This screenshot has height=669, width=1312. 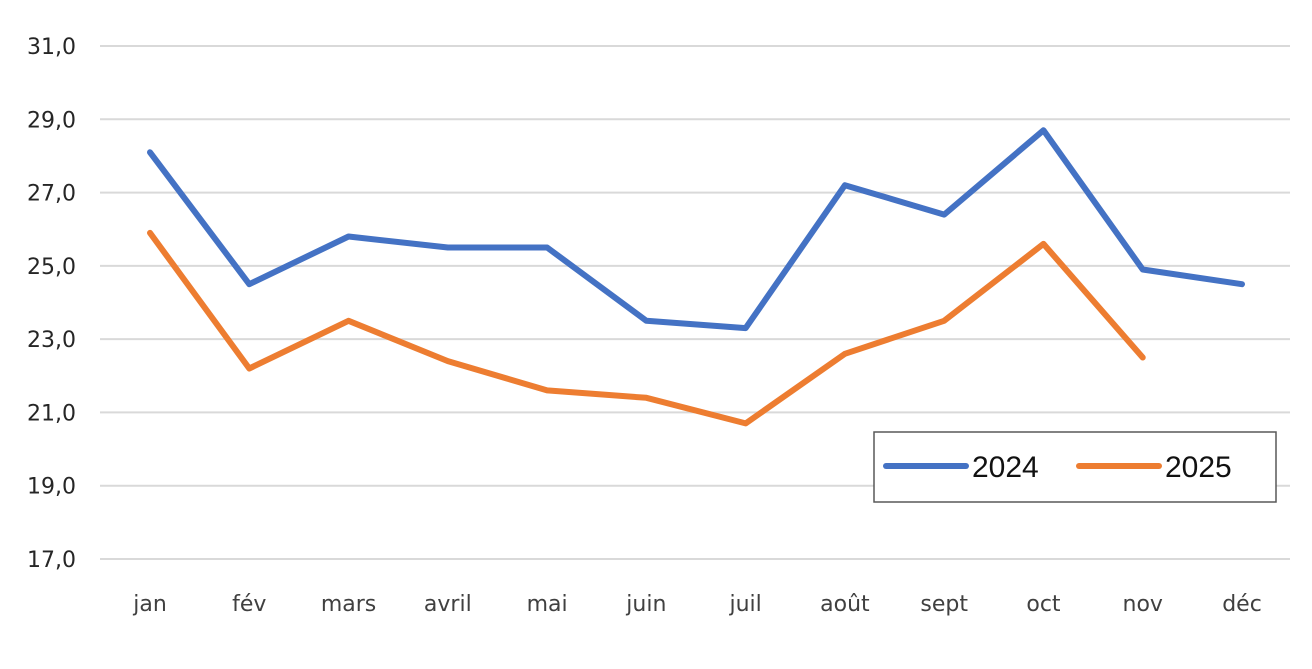 What do you see at coordinates (51, 47) in the screenshot?
I see `y-tick-label: 31,0` at bounding box center [51, 47].